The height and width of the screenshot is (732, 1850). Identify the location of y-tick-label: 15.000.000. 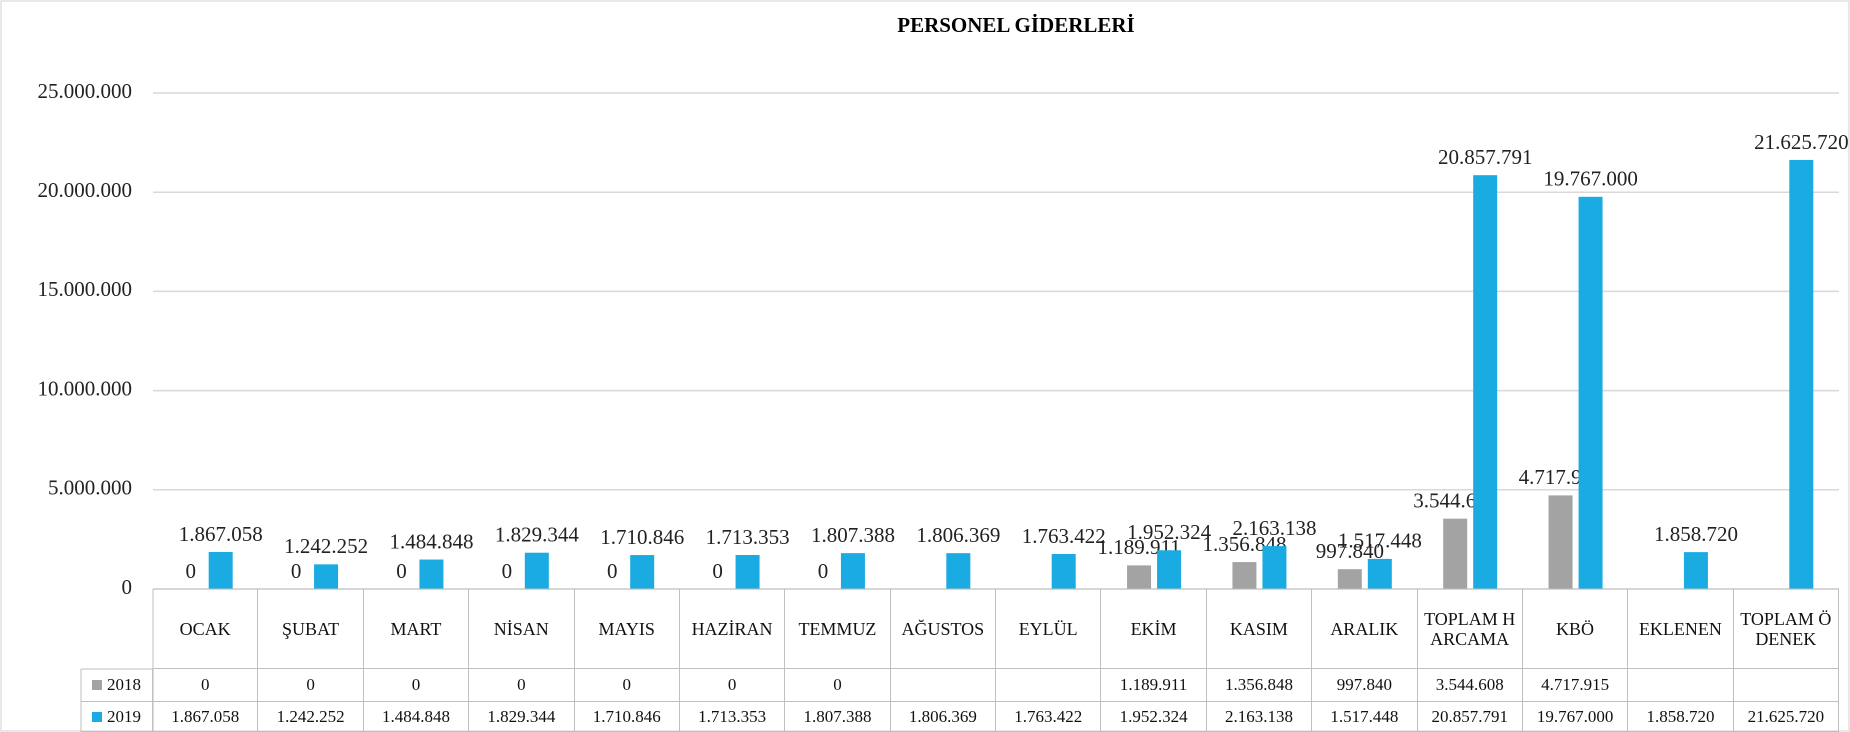
(85, 289).